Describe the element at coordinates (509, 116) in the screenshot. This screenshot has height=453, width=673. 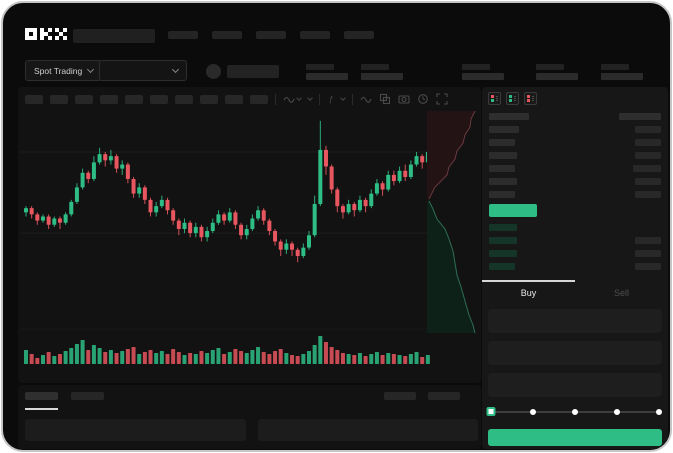
I see `price-column-header` at that location.